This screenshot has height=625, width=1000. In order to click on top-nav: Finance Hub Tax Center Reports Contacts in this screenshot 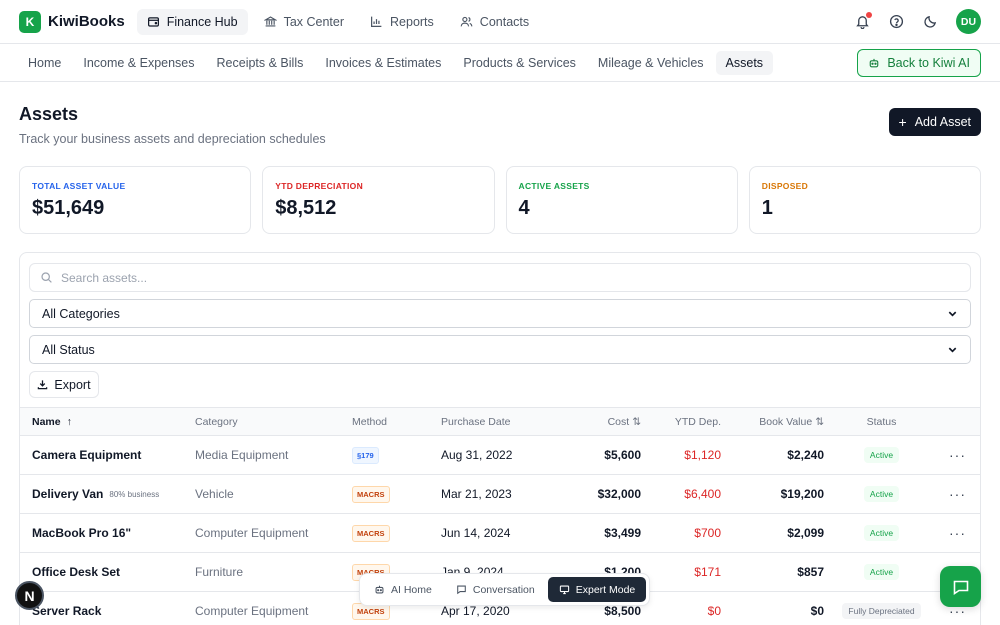, I will do `click(337, 21)`.